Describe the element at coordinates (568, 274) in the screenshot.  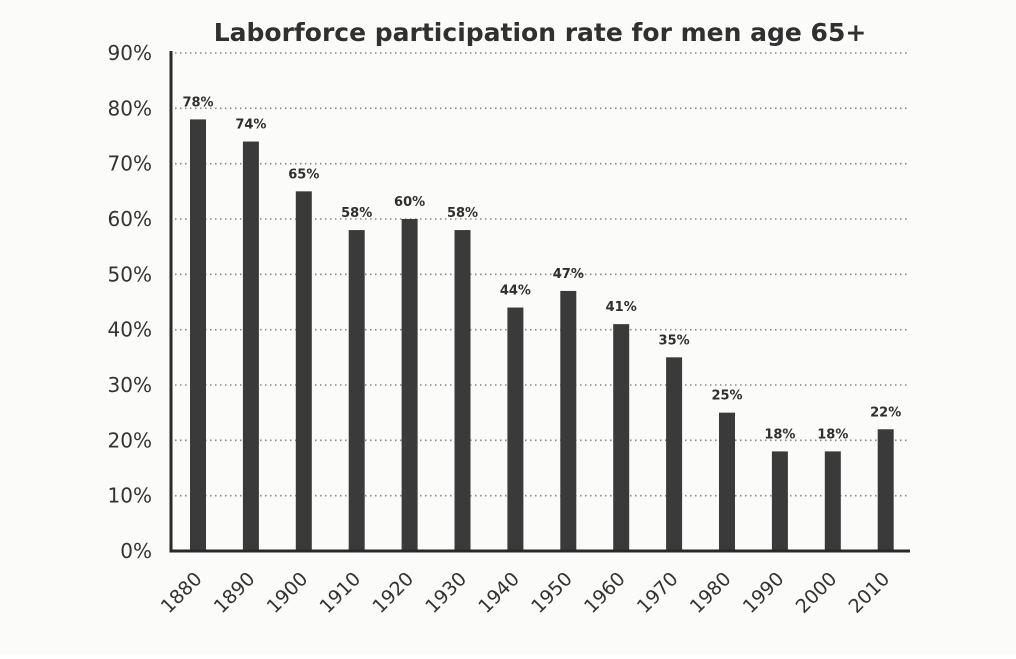
I see `data-label-1950: 47%` at that location.